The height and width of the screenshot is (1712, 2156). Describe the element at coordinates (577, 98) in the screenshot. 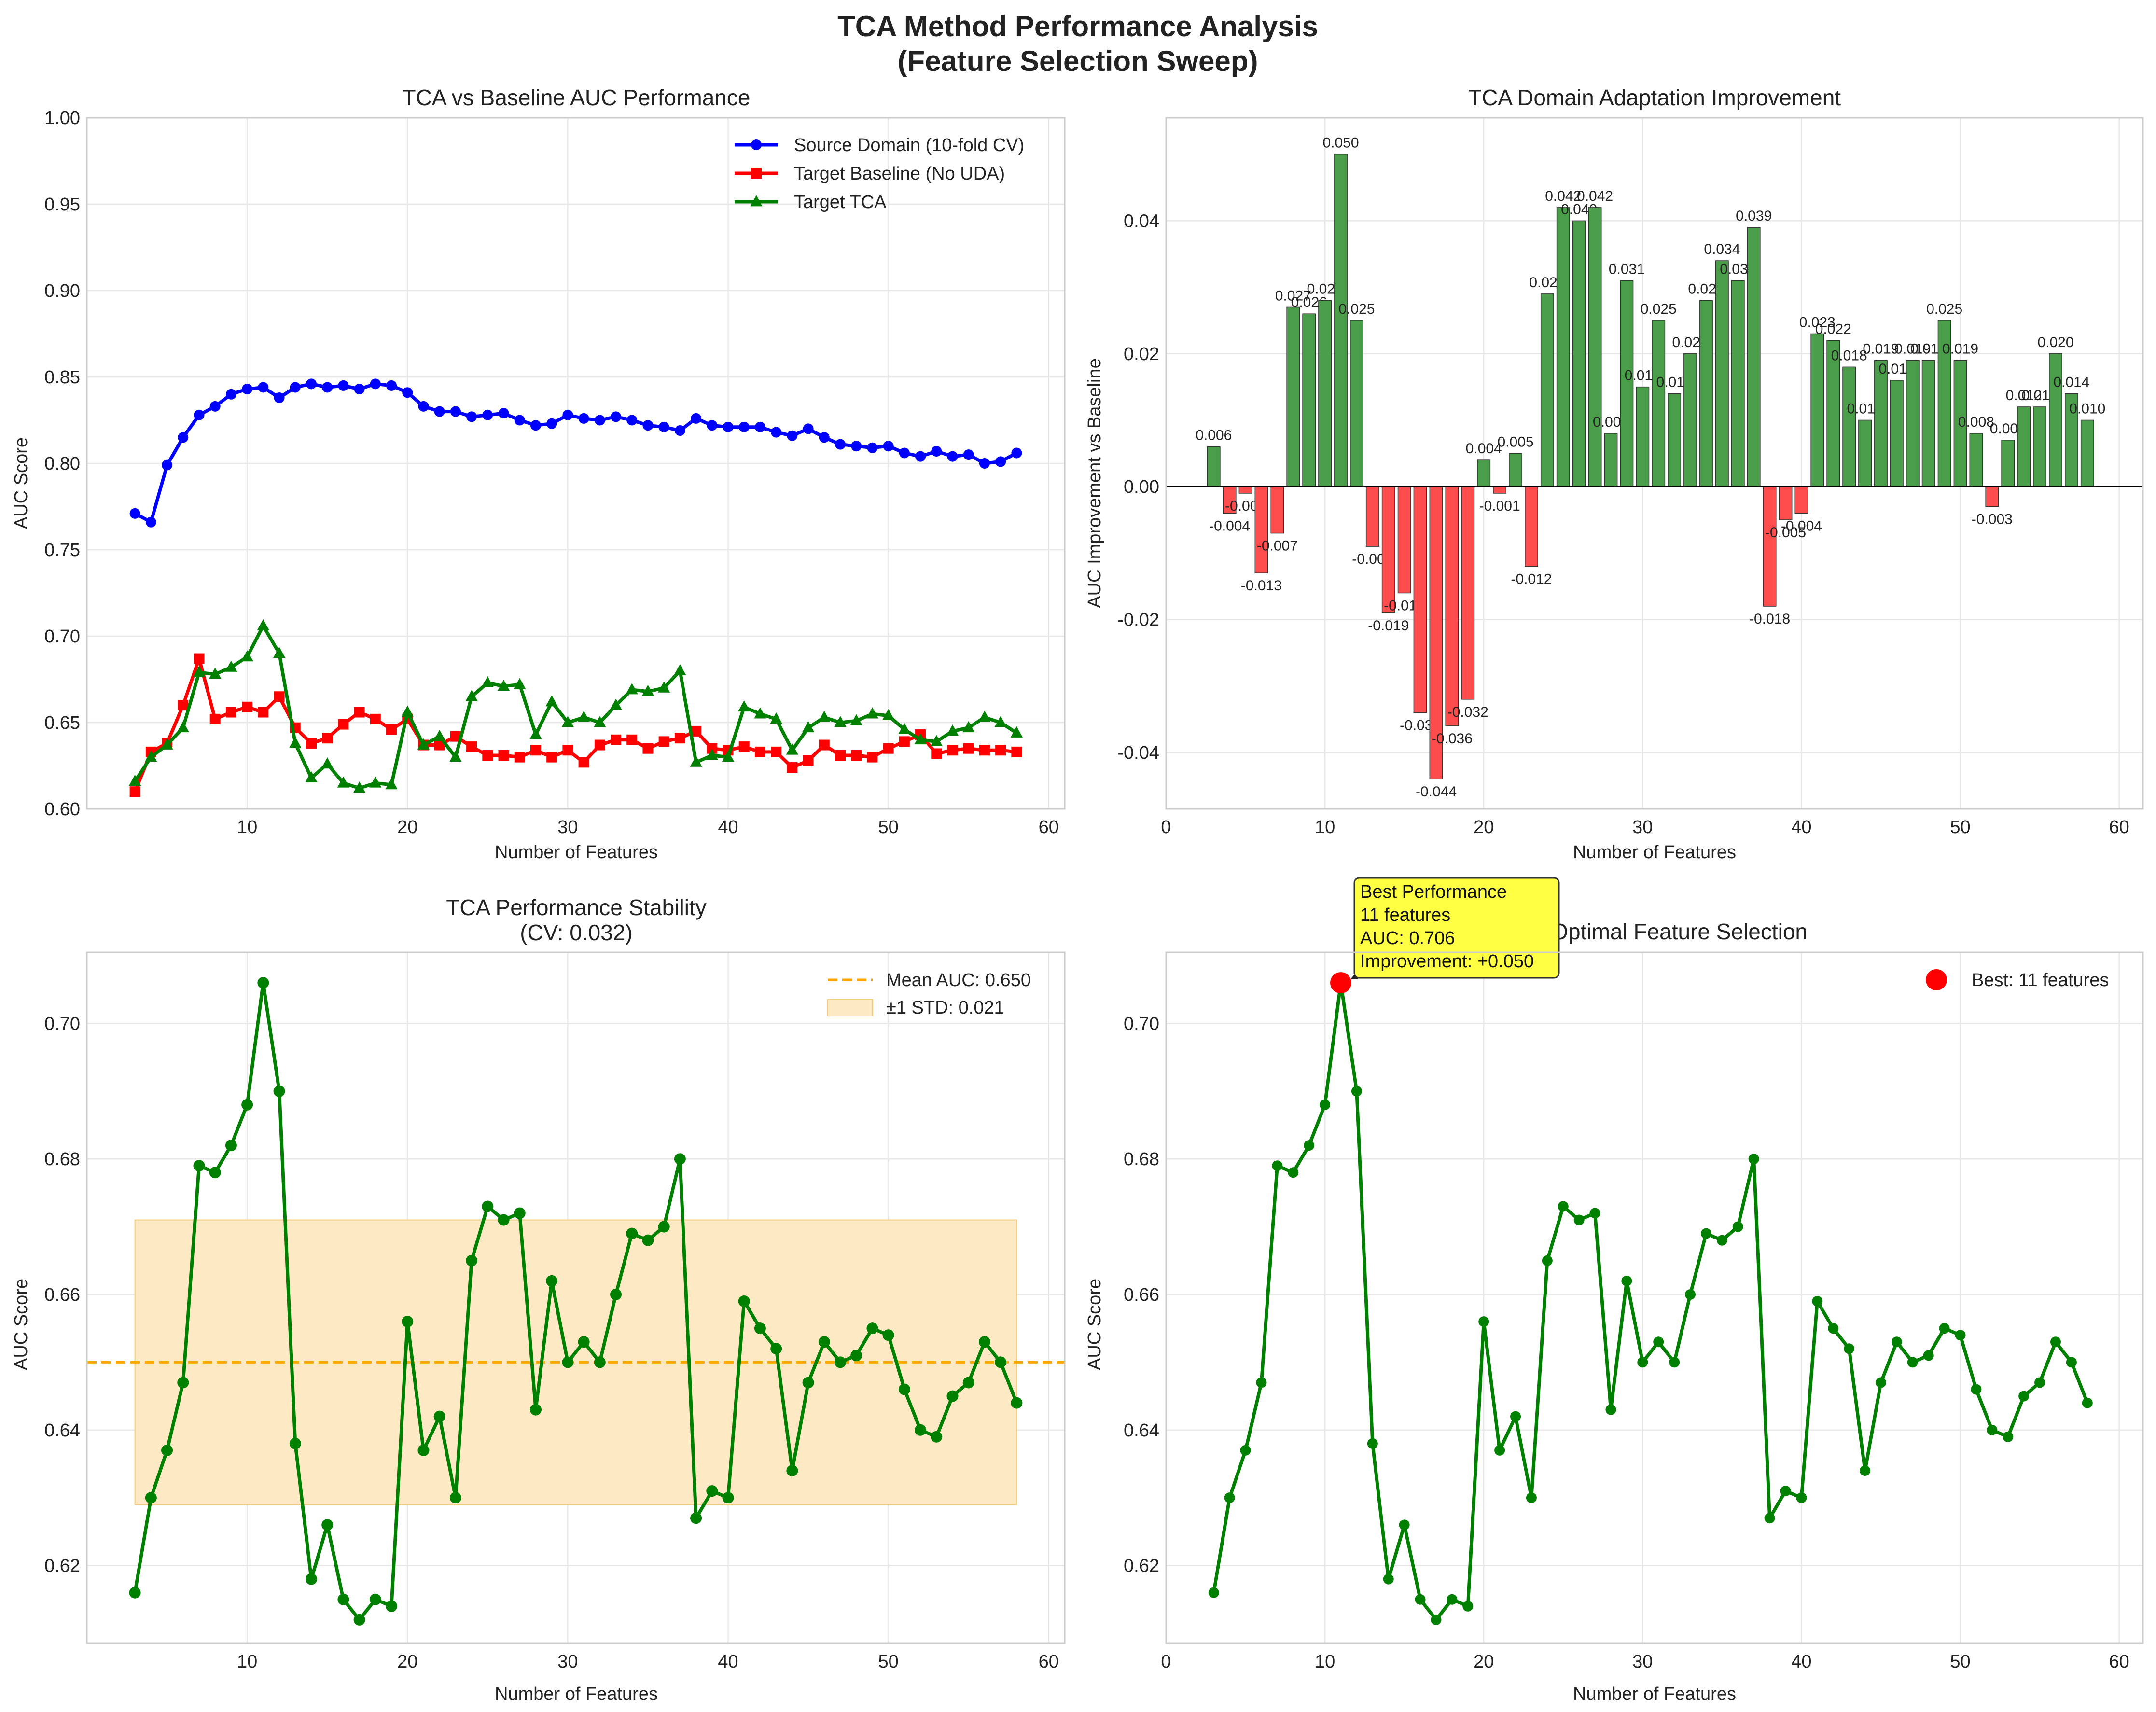

I see `panel-title: TCA vs Baseline AUC Performance` at that location.